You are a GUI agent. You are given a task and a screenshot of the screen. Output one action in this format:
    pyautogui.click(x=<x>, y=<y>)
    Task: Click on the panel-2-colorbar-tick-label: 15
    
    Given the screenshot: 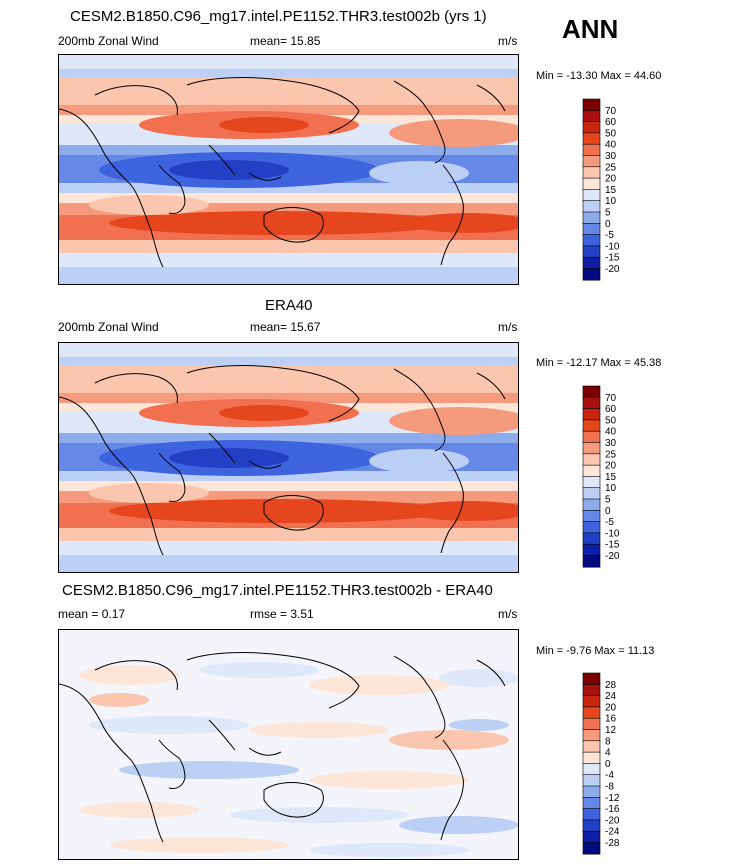 What is the action you would take?
    pyautogui.click(x=611, y=477)
    